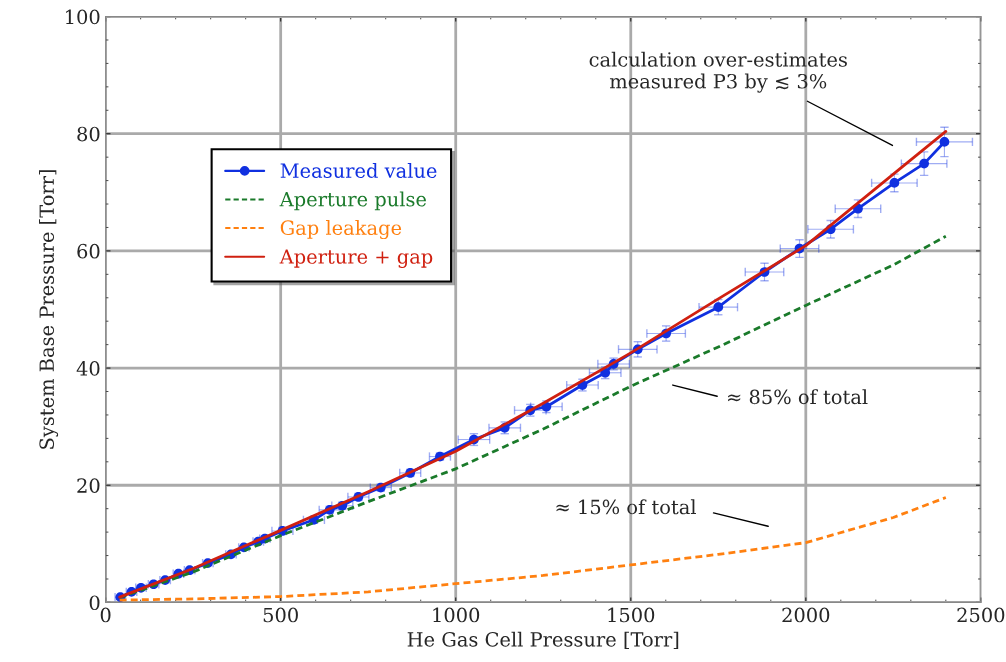  What do you see at coordinates (806, 615) in the screenshot?
I see `x-tick-label: 2000` at bounding box center [806, 615].